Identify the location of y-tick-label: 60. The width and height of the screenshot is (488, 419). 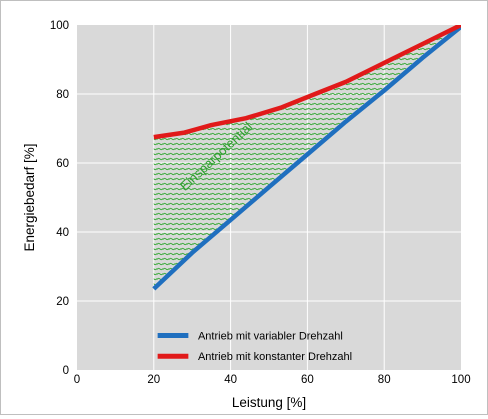
(62, 164).